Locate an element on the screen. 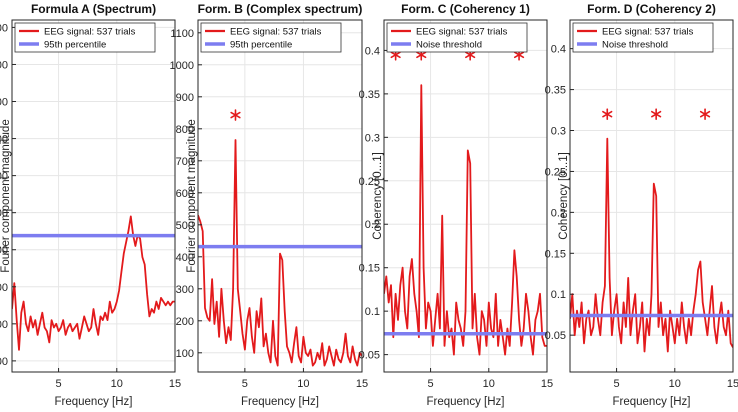  y-tick-label: 1000 is located at coordinates (182, 66).